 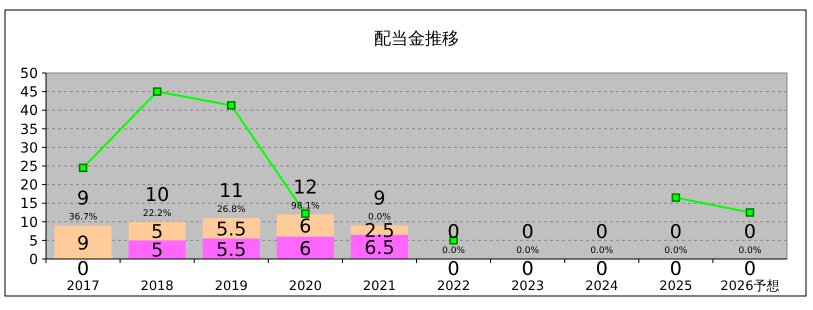 I want to click on total-label: 12, so click(x=305, y=187).